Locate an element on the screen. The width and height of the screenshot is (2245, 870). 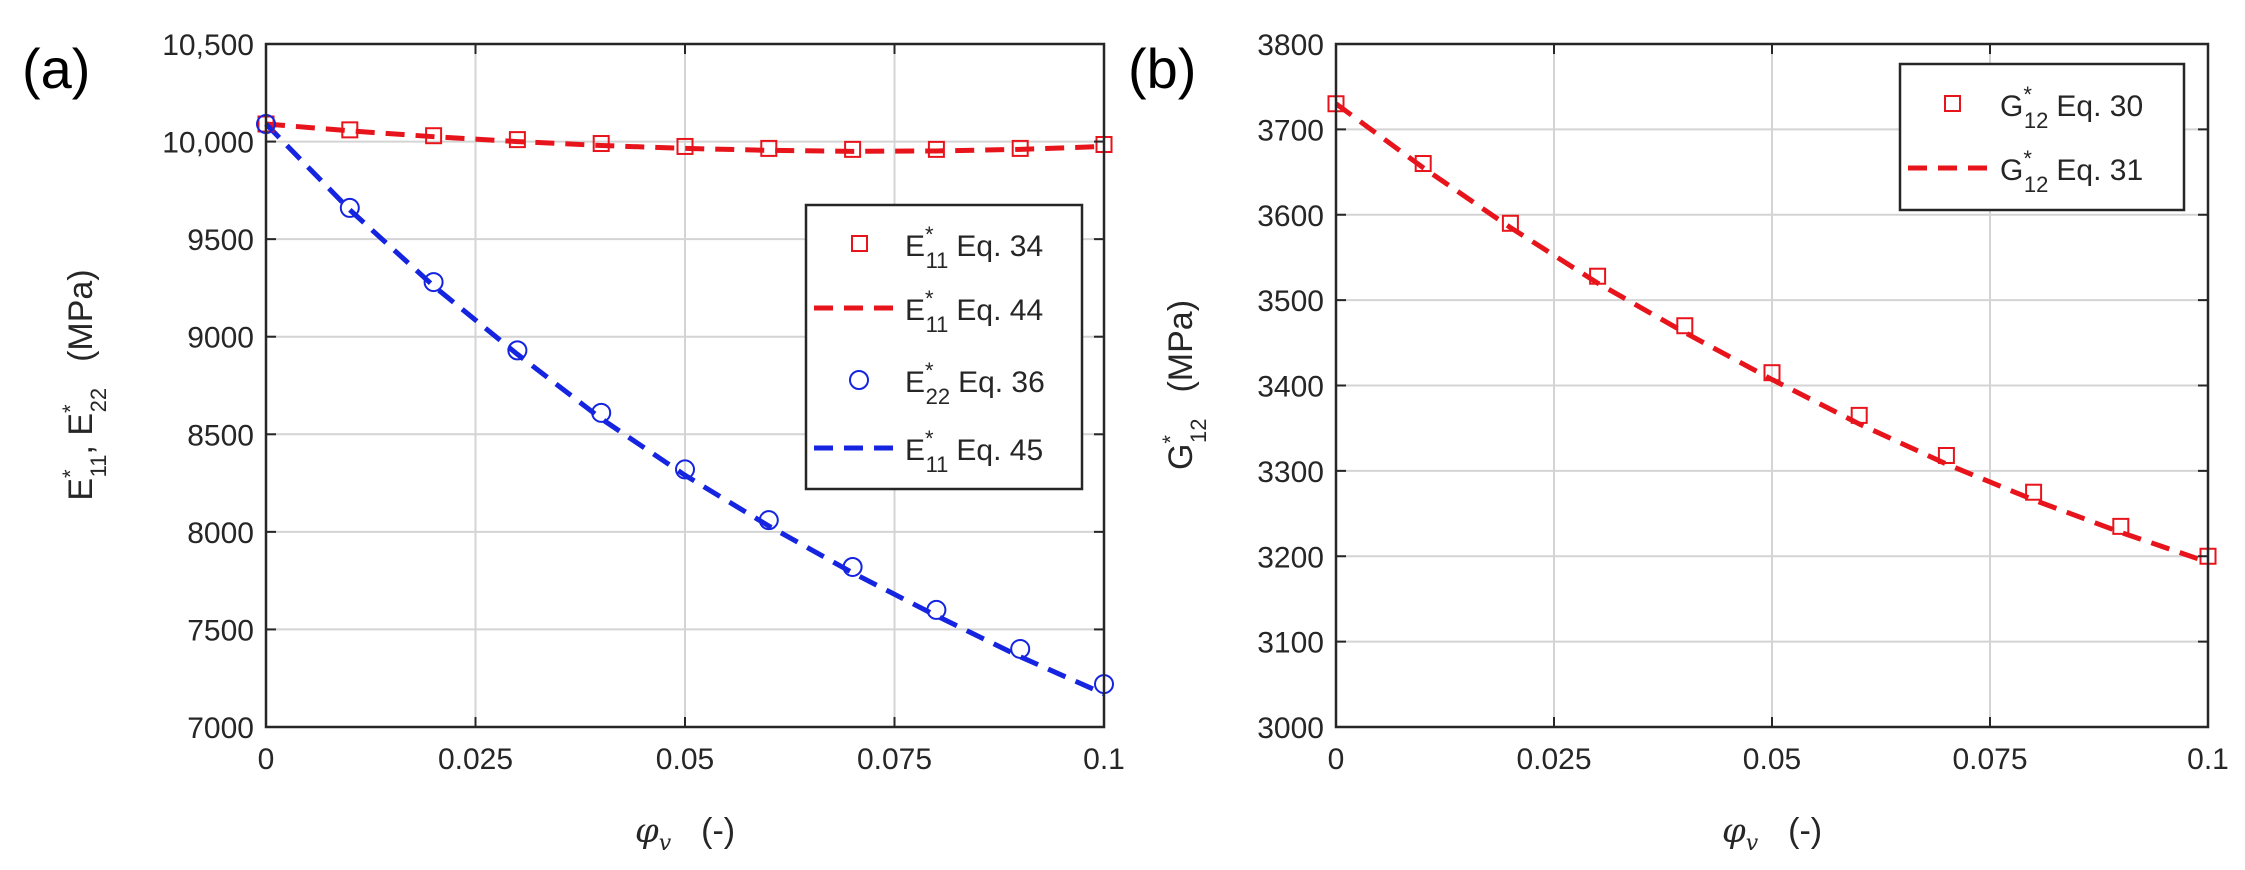
b-ytick-label-4: 3400 is located at coordinates (1290, 387).